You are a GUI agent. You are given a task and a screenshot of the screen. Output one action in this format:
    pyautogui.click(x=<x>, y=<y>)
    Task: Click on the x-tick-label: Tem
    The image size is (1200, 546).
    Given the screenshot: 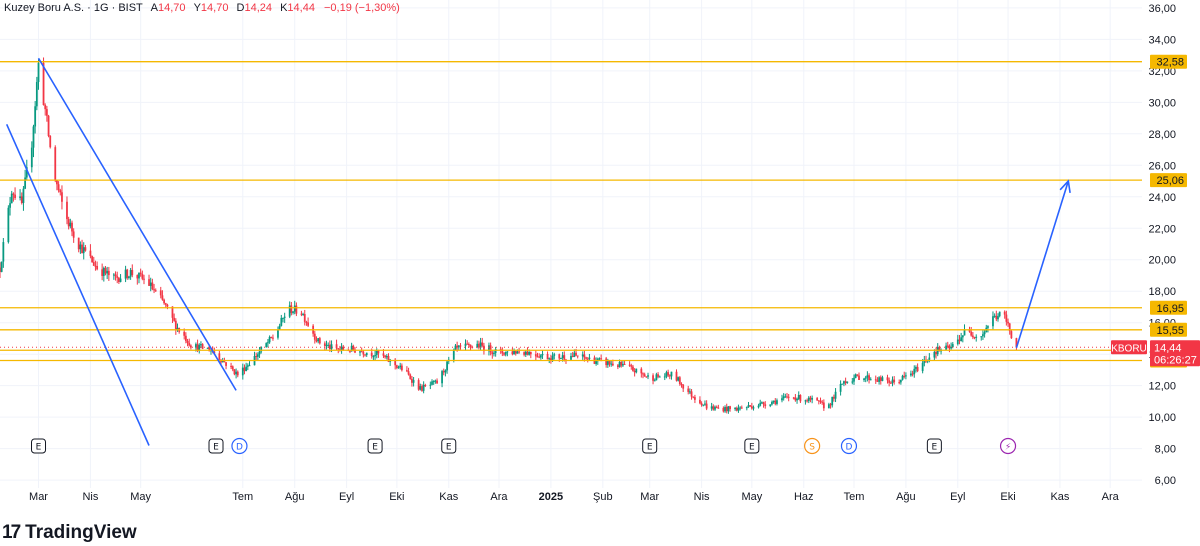 What is the action you would take?
    pyautogui.click(x=242, y=497)
    